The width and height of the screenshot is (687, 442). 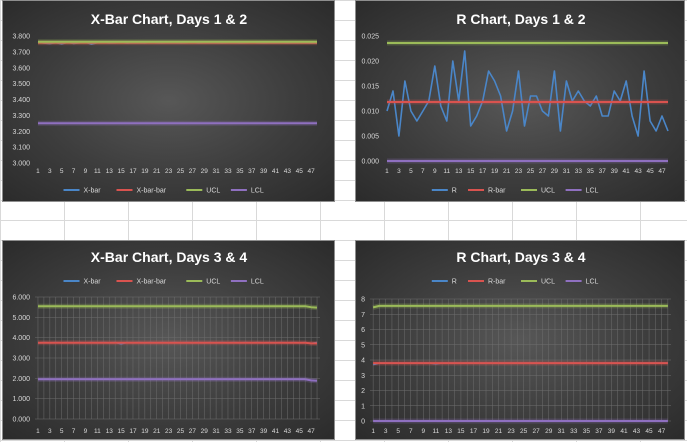 I want to click on y-tick-label: 7, so click(x=363, y=315).